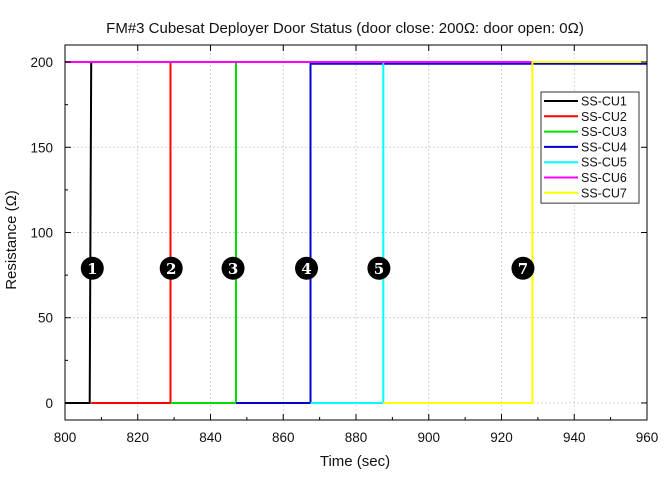 The width and height of the screenshot is (668, 483). Describe the element at coordinates (137, 437) in the screenshot. I see `x-tick-label: 820` at that location.